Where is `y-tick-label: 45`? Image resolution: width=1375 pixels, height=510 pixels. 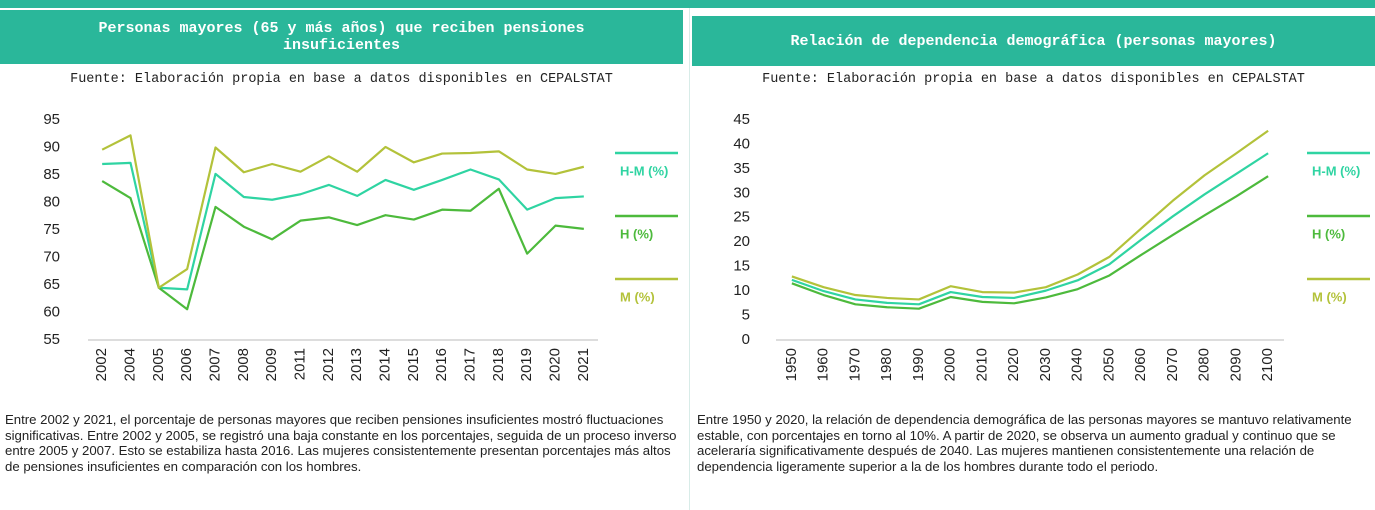 y-tick-label: 45 is located at coordinates (741, 119).